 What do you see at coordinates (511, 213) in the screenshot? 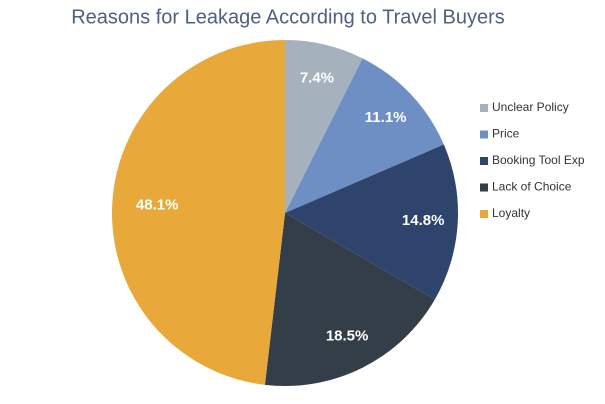
I see `legend-label: Loyalty` at bounding box center [511, 213].